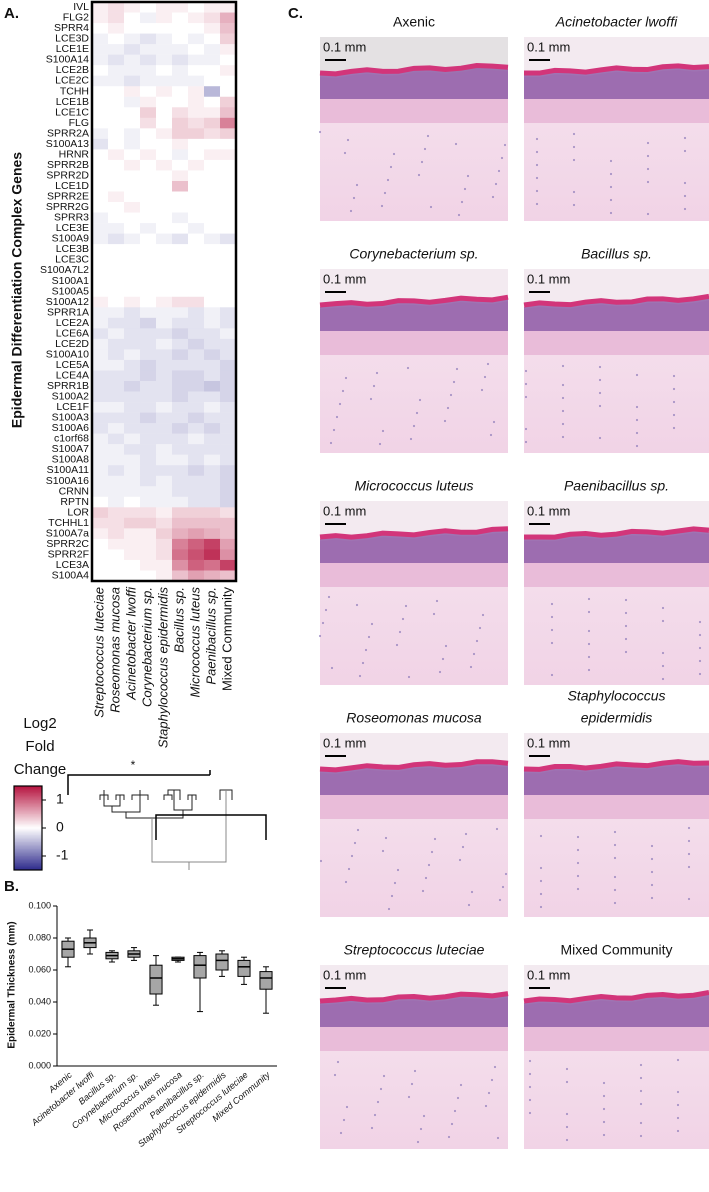 The width and height of the screenshot is (709, 1192). What do you see at coordinates (67, 533) in the screenshot?
I see `row-label: S100A7a` at bounding box center [67, 533].